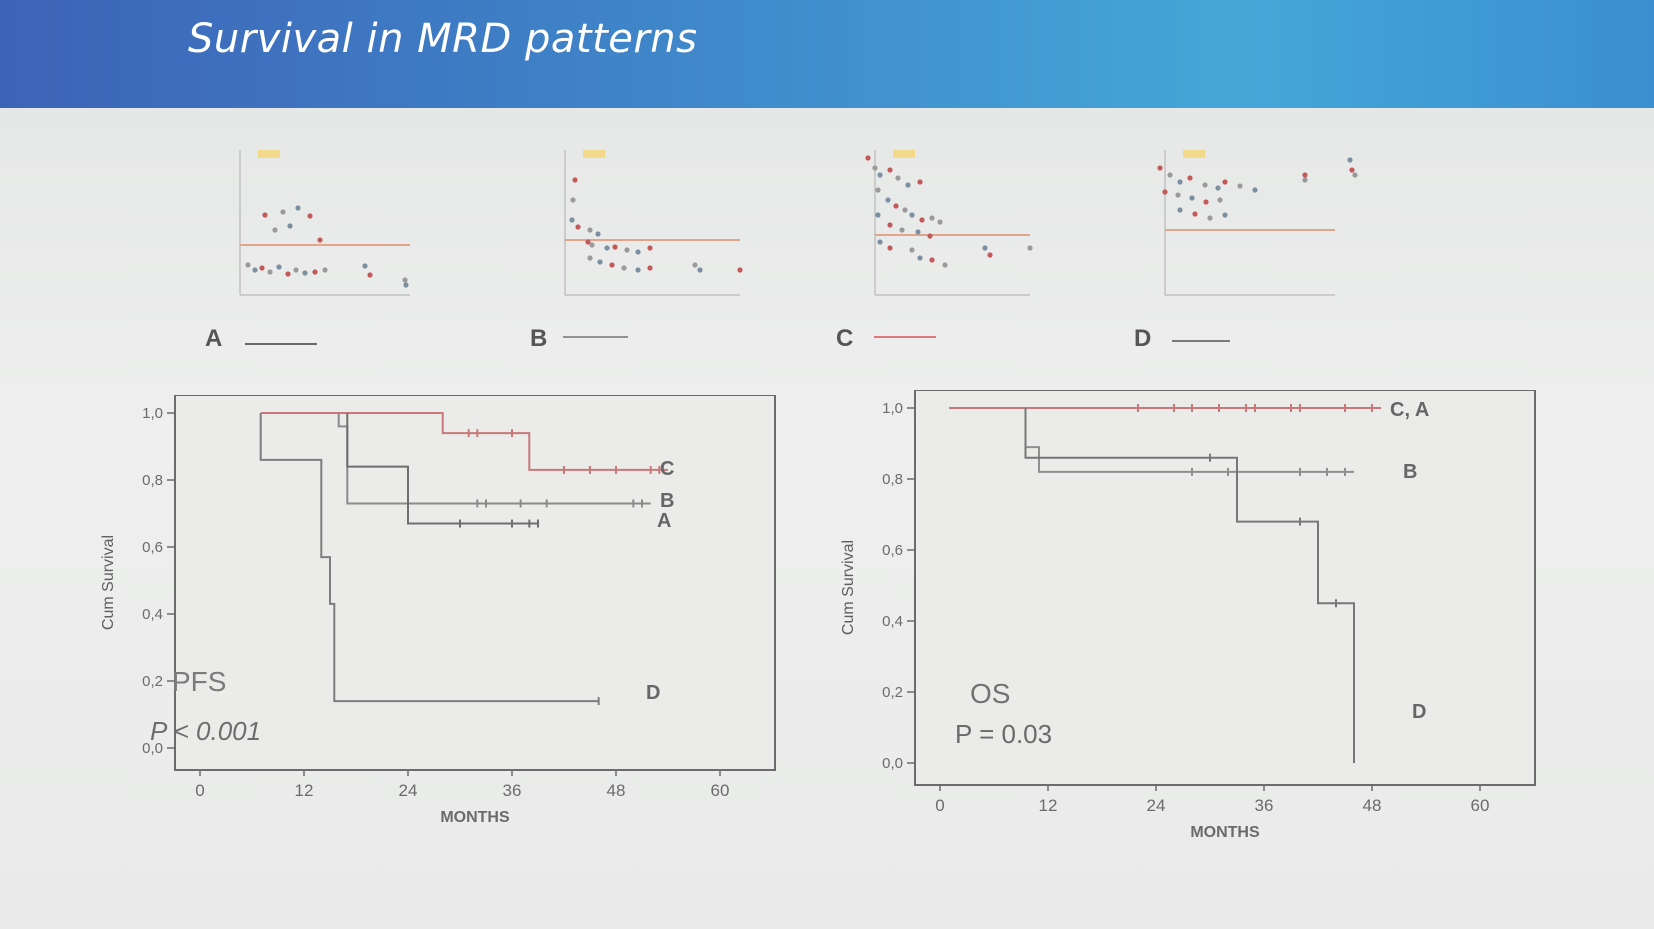 The width and height of the screenshot is (1654, 929). What do you see at coordinates (939, 805) in the screenshot?
I see `x-tick-label: 0` at bounding box center [939, 805].